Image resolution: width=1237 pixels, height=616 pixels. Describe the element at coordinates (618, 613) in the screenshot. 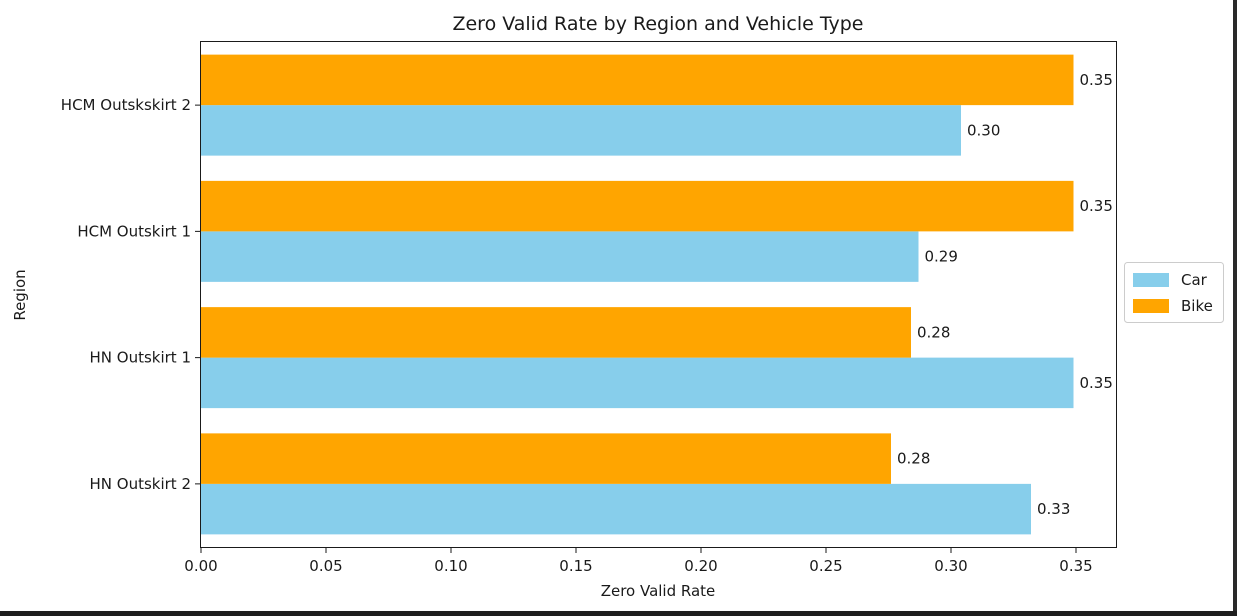

I see `window-edge-bottom` at that location.